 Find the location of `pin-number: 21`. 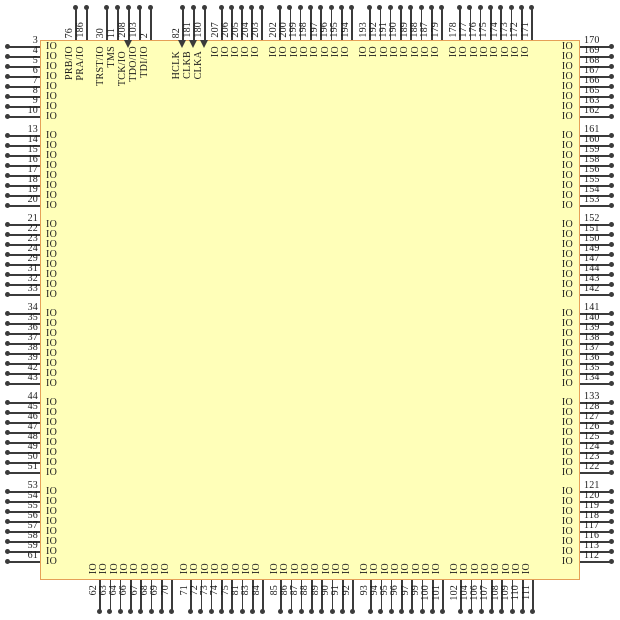

pin-number: 21 is located at coordinates (32, 218).